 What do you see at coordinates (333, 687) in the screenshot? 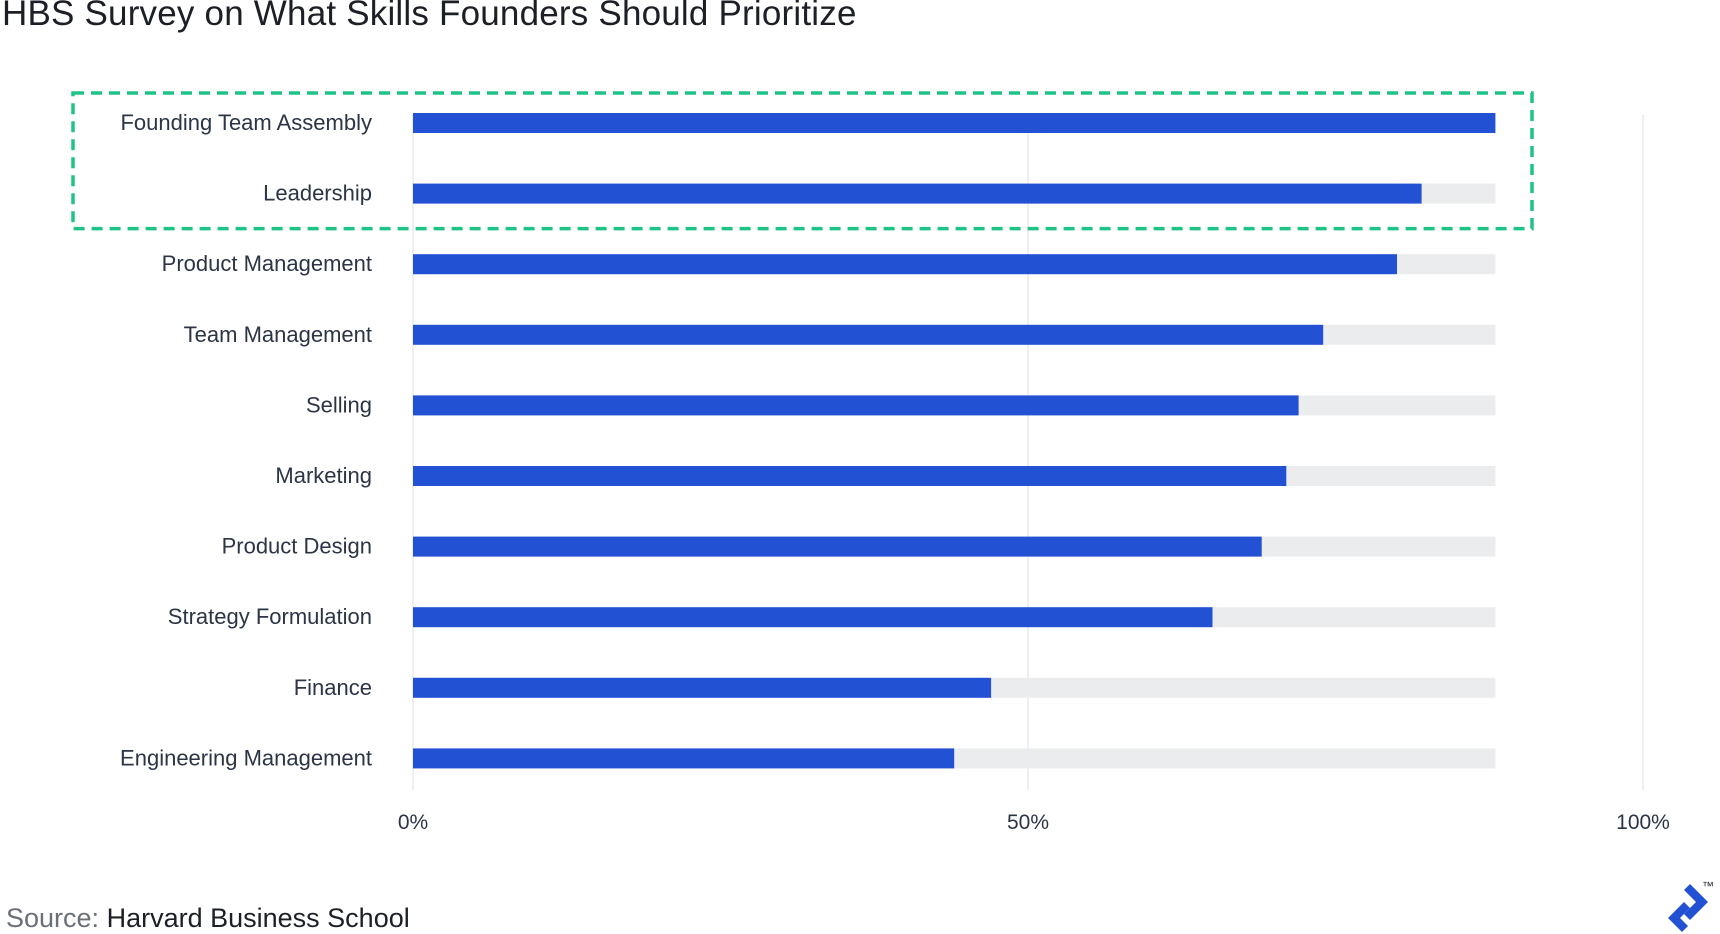
I see `category-label: Finance` at bounding box center [333, 687].